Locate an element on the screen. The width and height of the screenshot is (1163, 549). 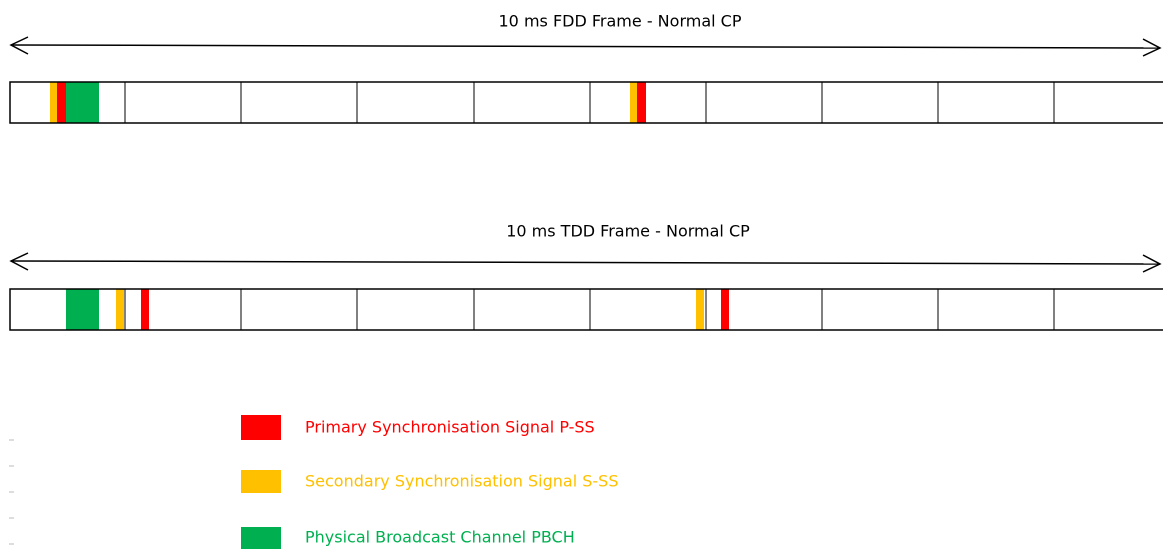
legend-label: Primary Synchronisation Signal P-SS is located at coordinates (450, 427).